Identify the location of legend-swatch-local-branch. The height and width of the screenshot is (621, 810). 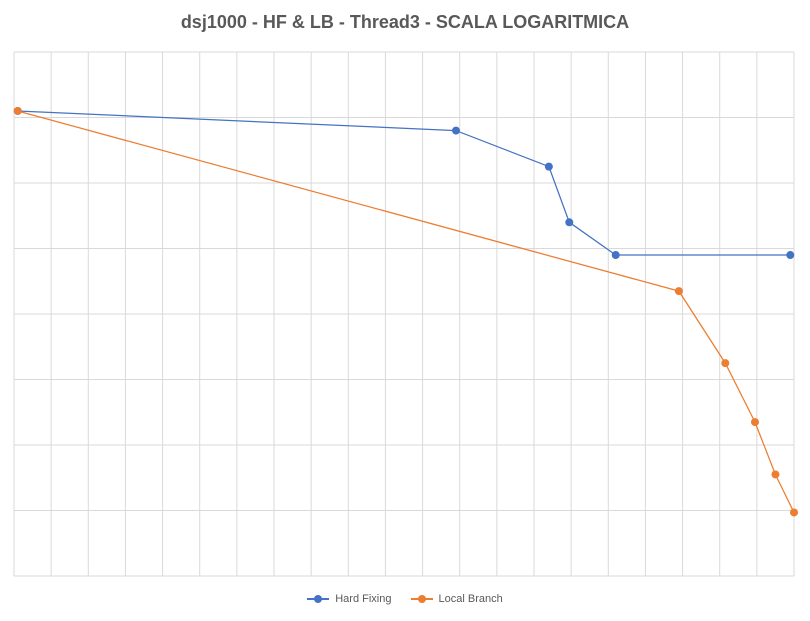
(421, 599).